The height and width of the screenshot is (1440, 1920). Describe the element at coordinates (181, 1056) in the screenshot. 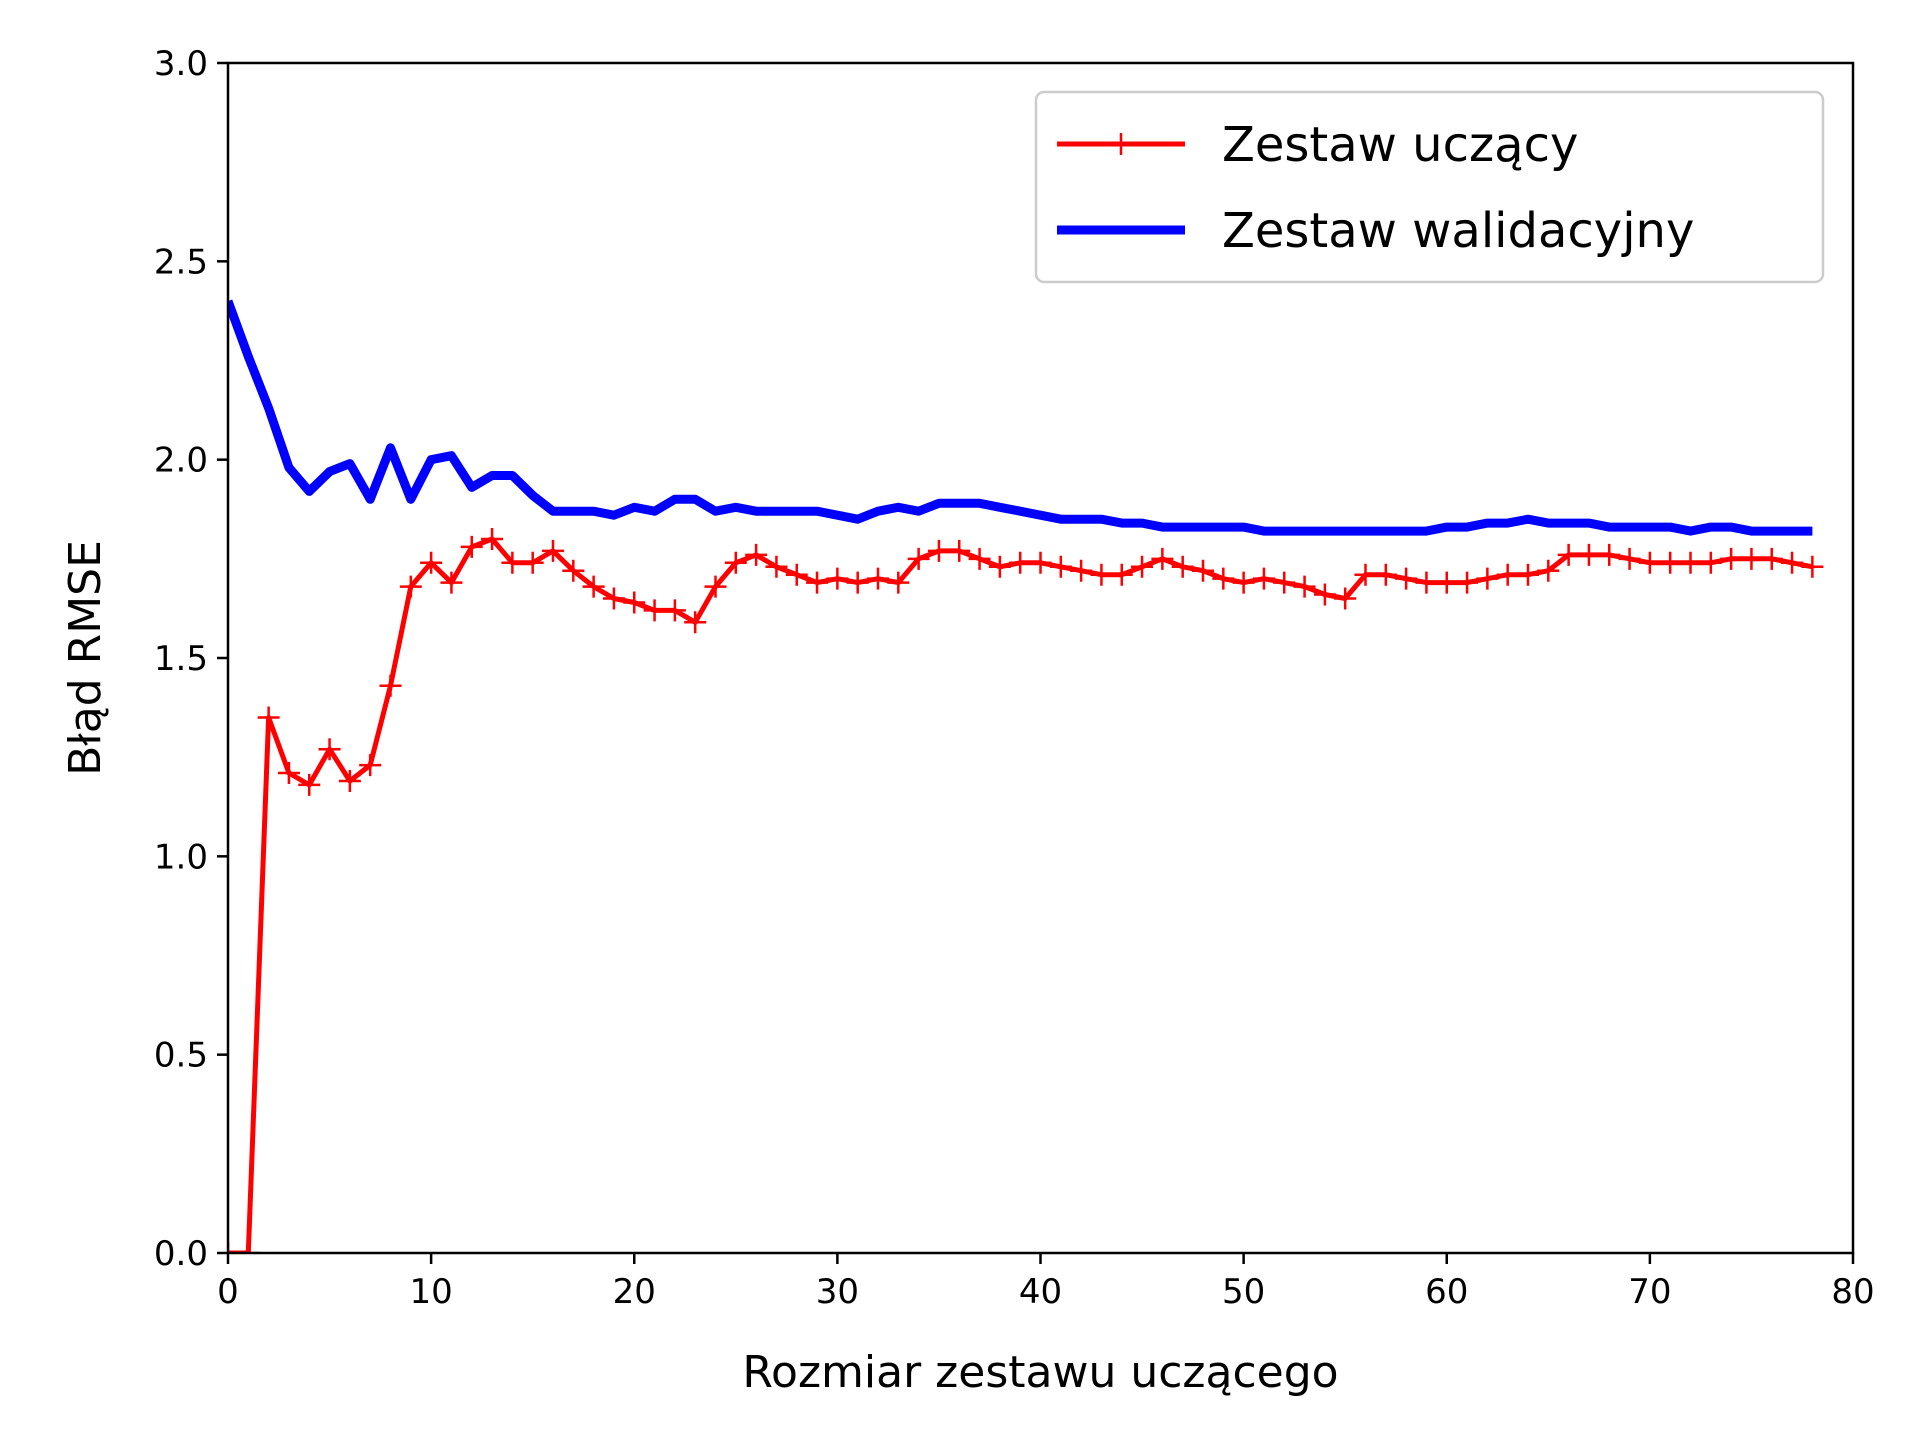

I see `y-tick-label: 0.5` at that location.